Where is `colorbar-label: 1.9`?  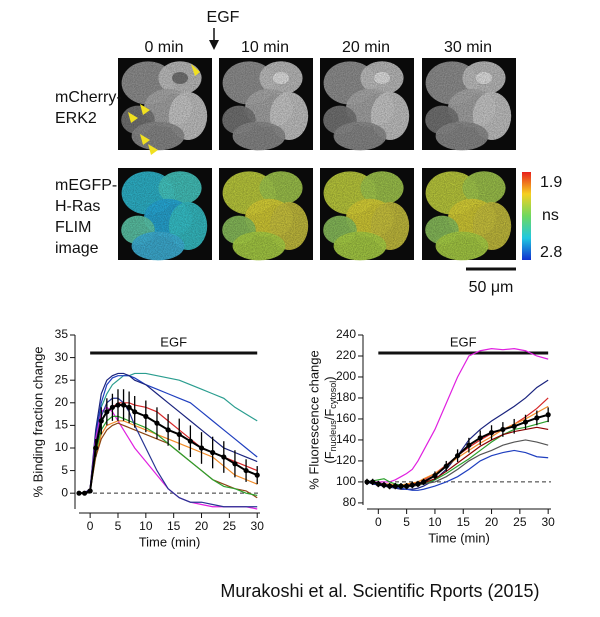 colorbar-label: 1.9 is located at coordinates (551, 182).